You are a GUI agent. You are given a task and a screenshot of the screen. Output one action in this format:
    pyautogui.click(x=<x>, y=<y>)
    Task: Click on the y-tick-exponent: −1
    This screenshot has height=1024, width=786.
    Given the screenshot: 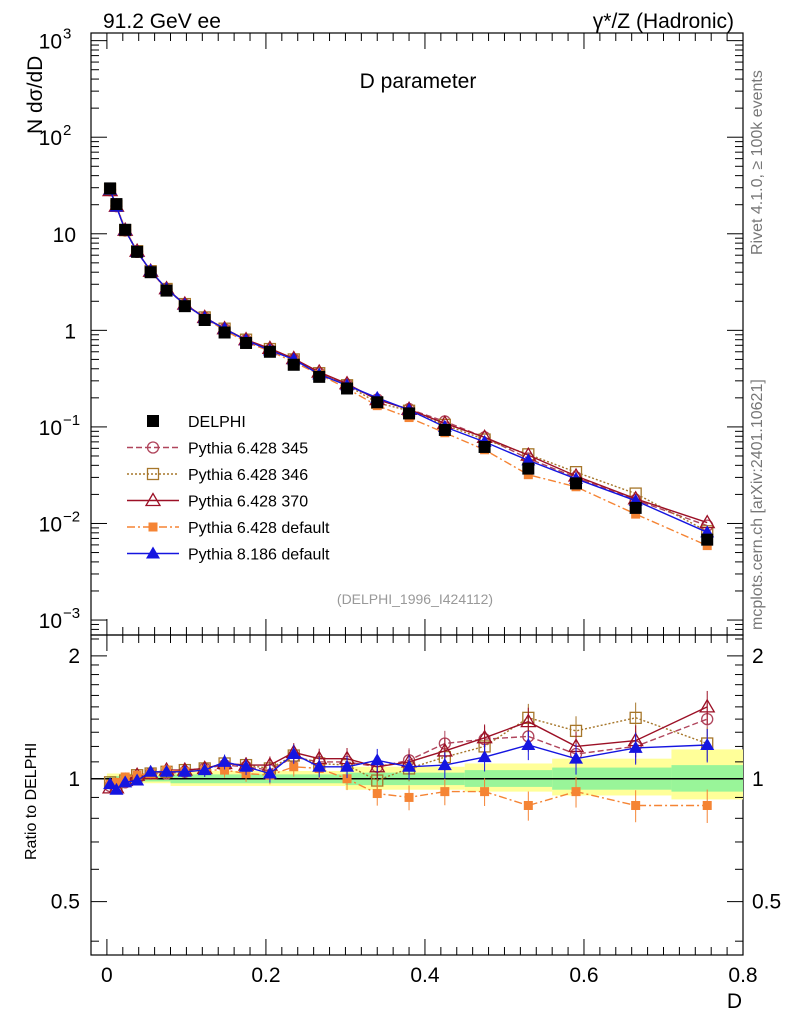 What is the action you would take?
    pyautogui.click(x=71, y=420)
    